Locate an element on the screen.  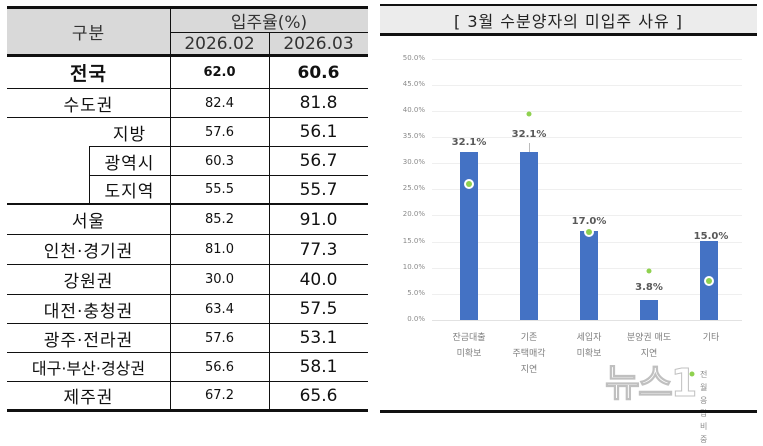
region-label: 전국 is located at coordinates (88, 74).